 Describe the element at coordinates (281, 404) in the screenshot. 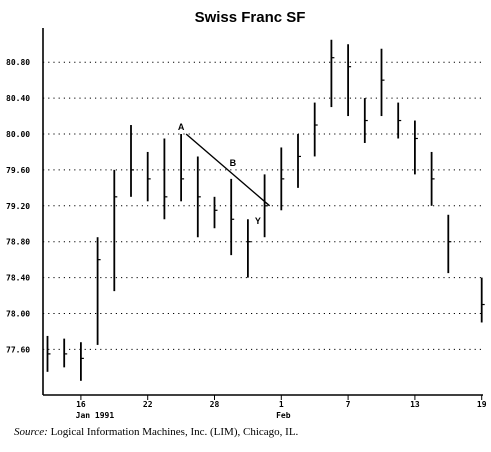

I see `x-tick-label: 1` at that location.